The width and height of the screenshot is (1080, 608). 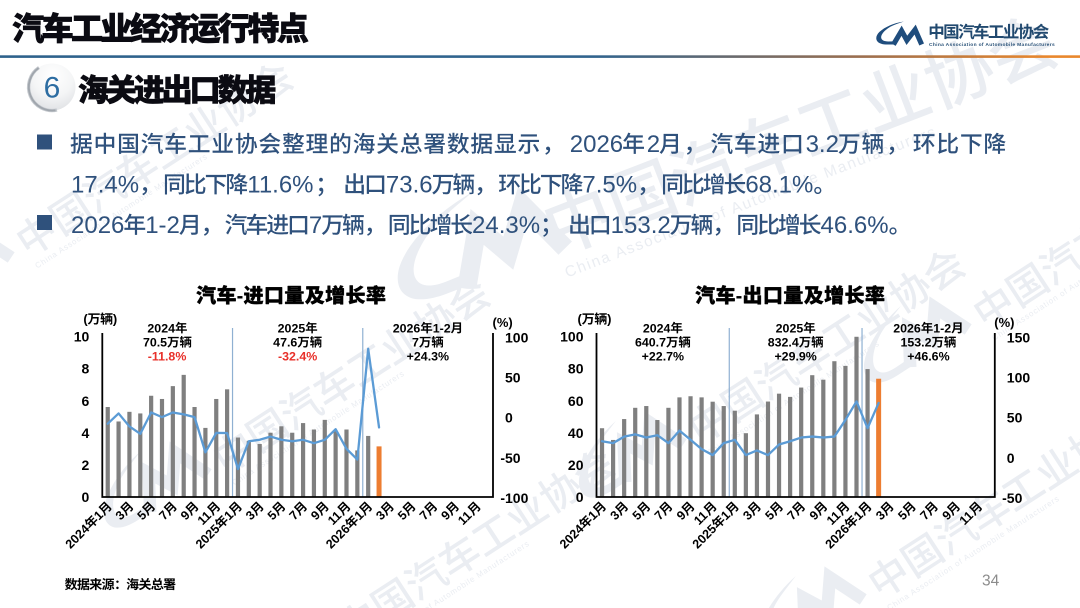 I want to click on svg-text: 11.6%, so click(x=280, y=185).